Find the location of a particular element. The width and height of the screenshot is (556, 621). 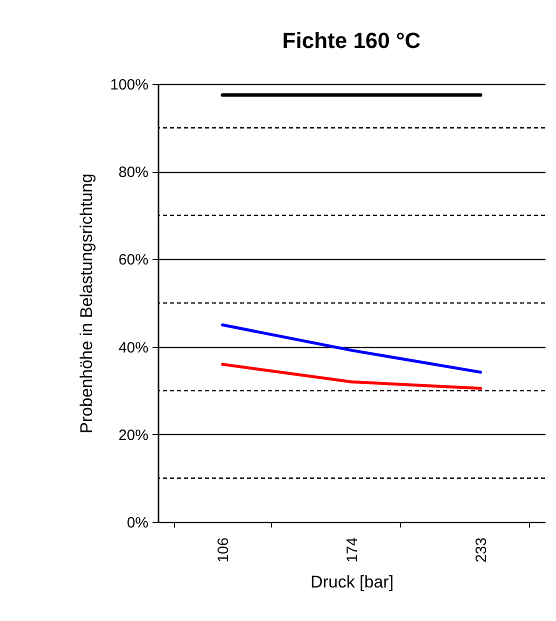

y-tick-label: 100% is located at coordinates (129, 85).